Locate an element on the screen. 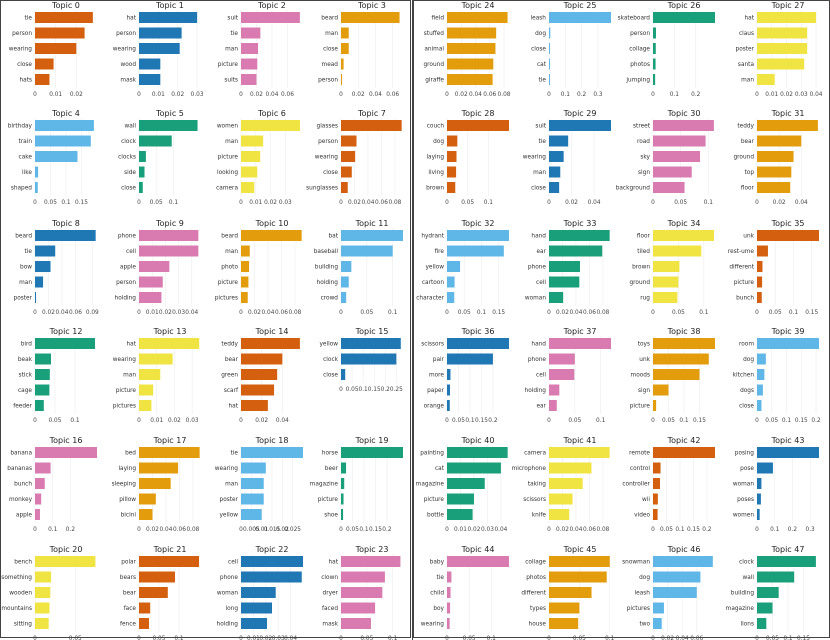  category-label: woman is located at coordinates (227, 594).